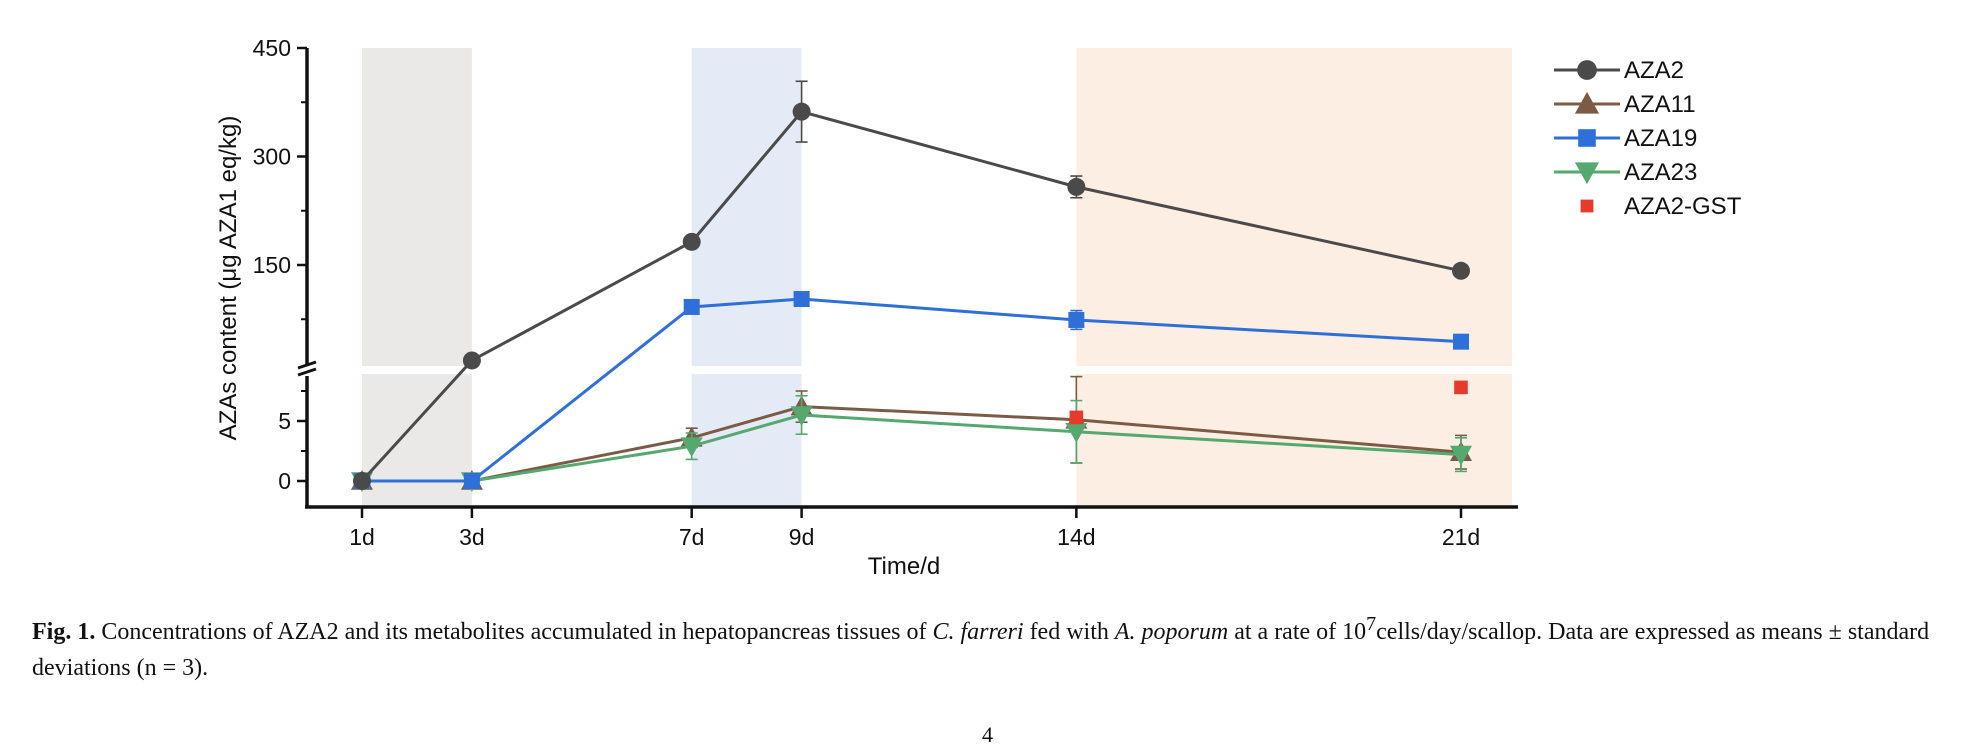  Describe the element at coordinates (692, 537) in the screenshot. I see `x-tick-label: 7d` at that location.